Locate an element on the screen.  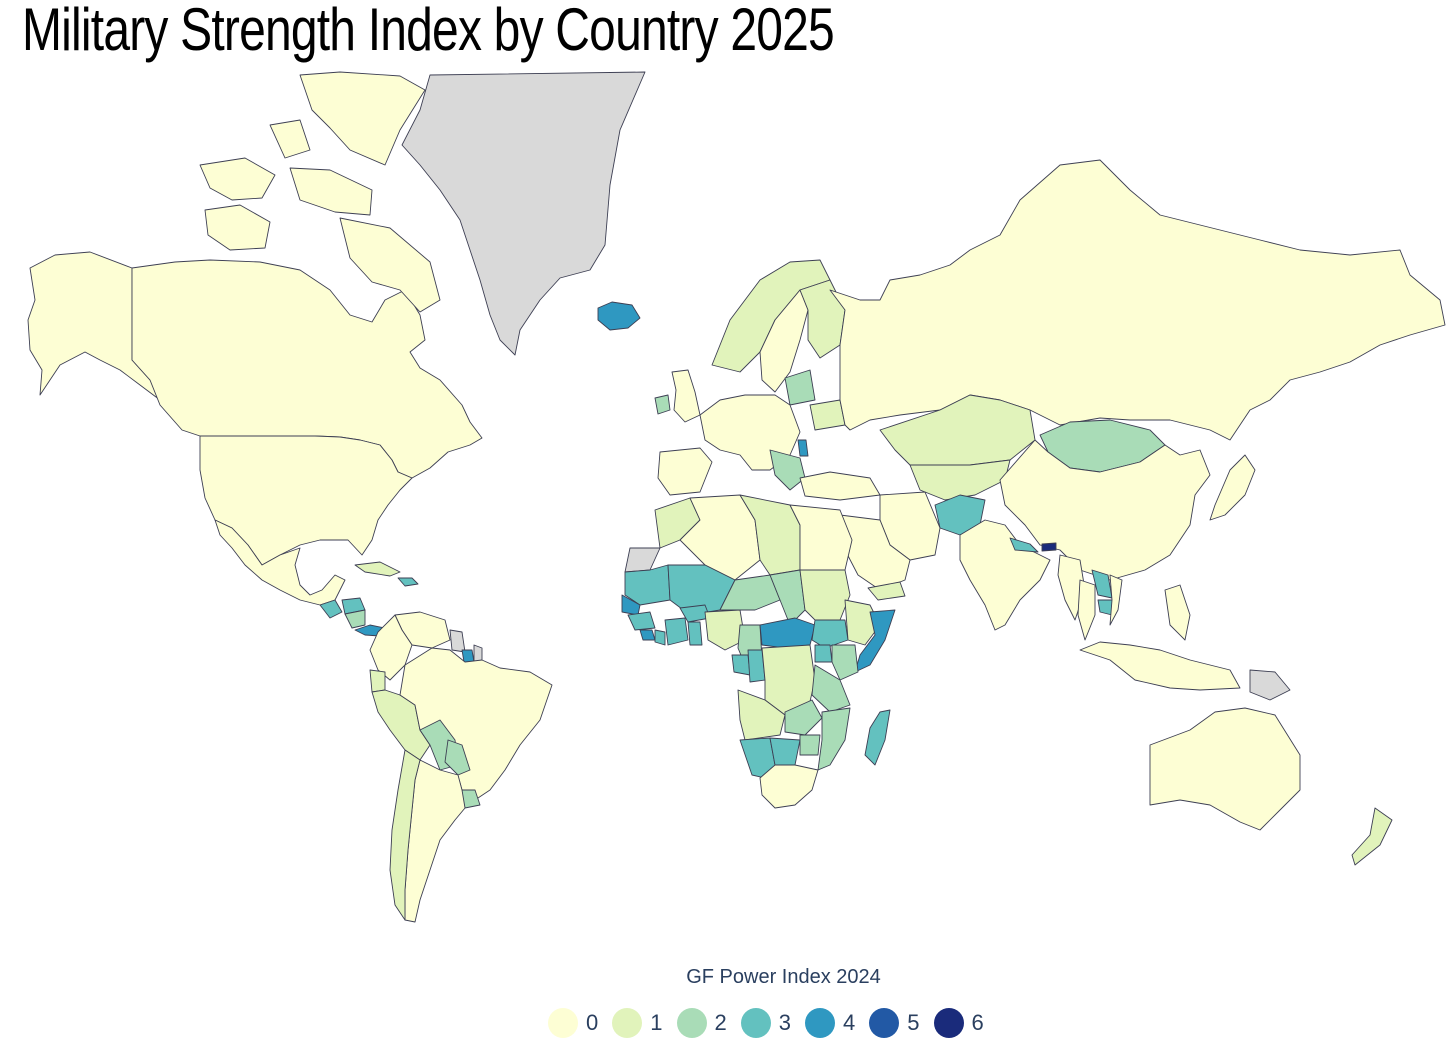
legend: GF Power Index 2024 0 1 2 3 4 5 6 is located at coordinates (728, 1006).